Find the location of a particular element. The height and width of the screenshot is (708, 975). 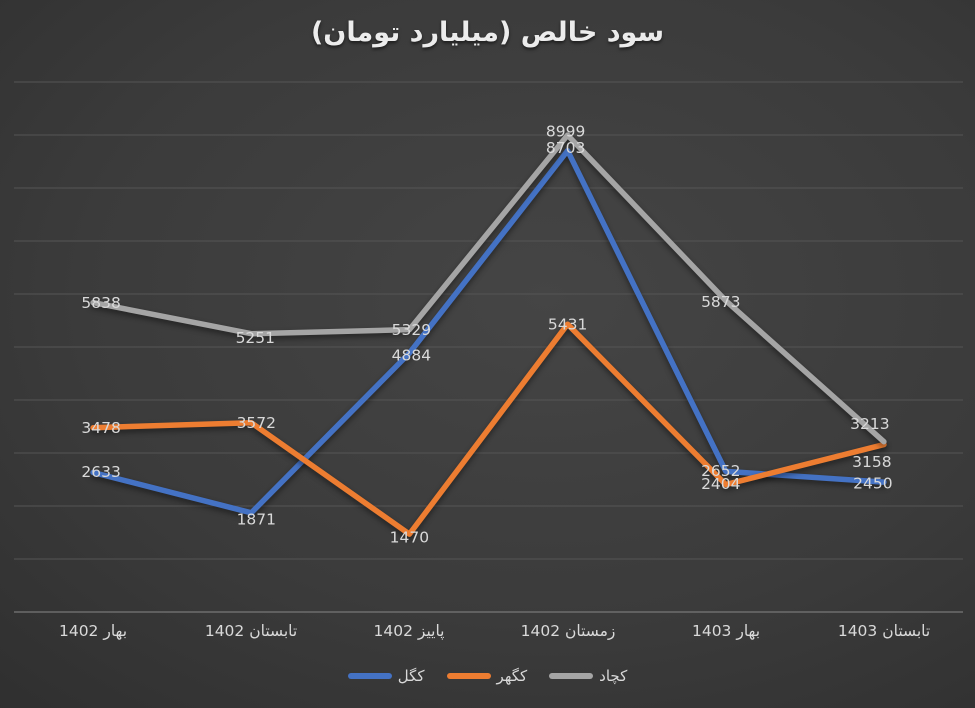

x-axis-label-3: زمستان 1402 is located at coordinates (568, 631).